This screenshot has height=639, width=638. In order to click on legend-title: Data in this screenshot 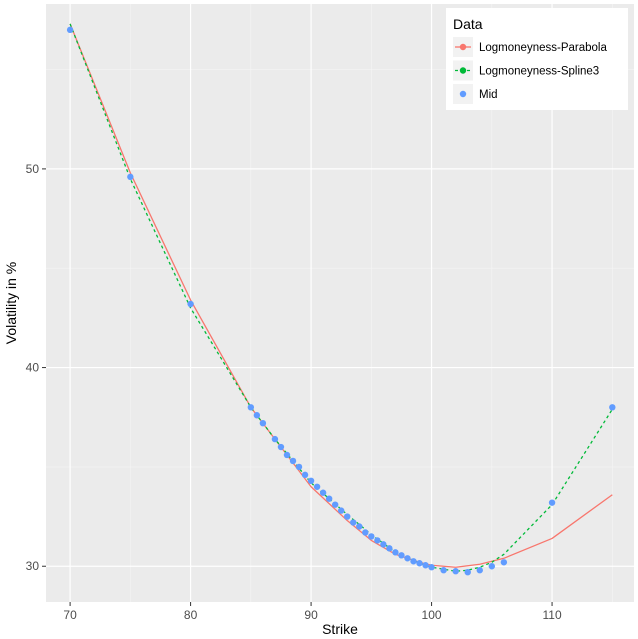, I will do `click(468, 24)`.